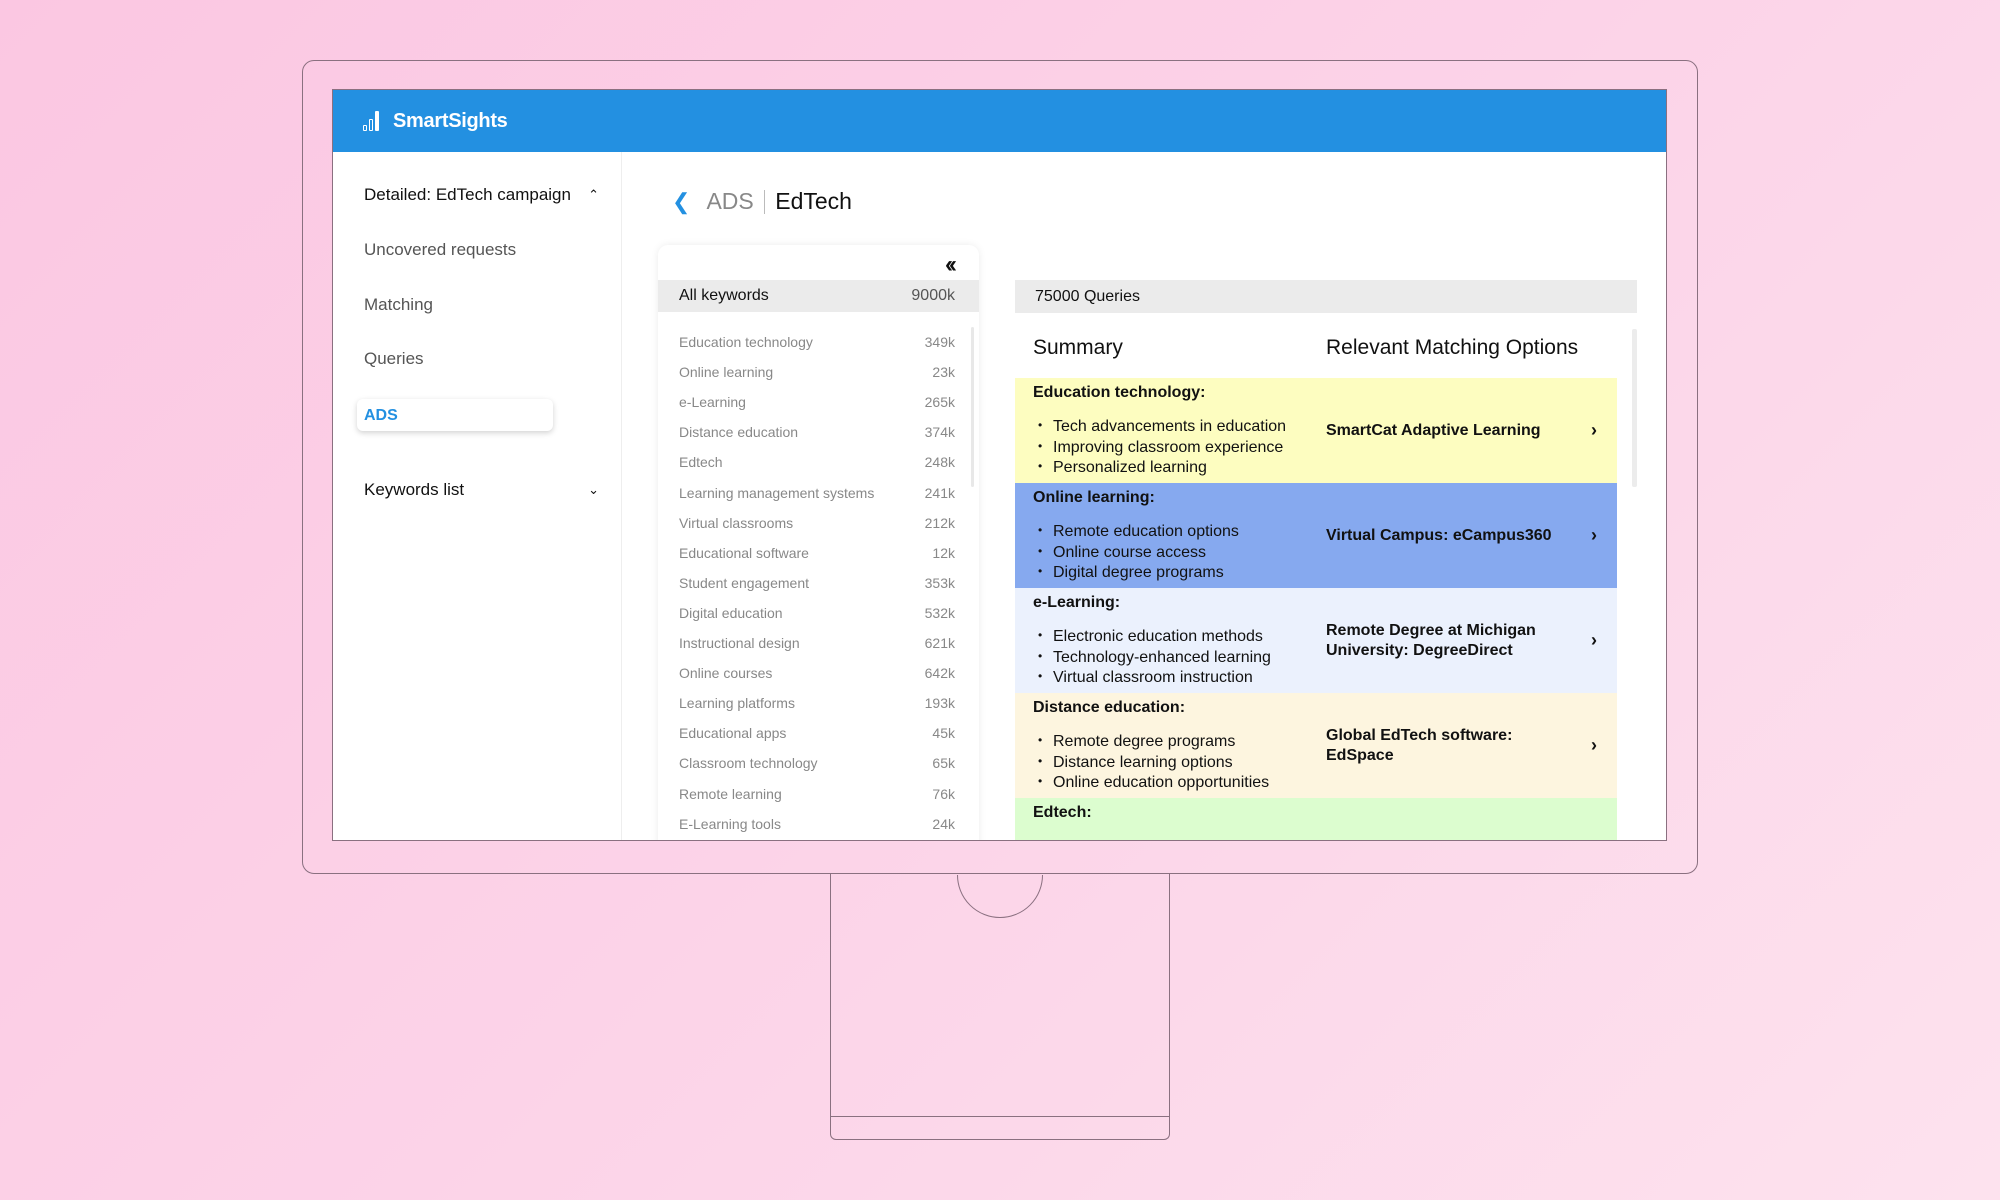 The width and height of the screenshot is (2000, 1200). What do you see at coordinates (730, 823) in the screenshot?
I see `keyword-name: E-Learning tools` at bounding box center [730, 823].